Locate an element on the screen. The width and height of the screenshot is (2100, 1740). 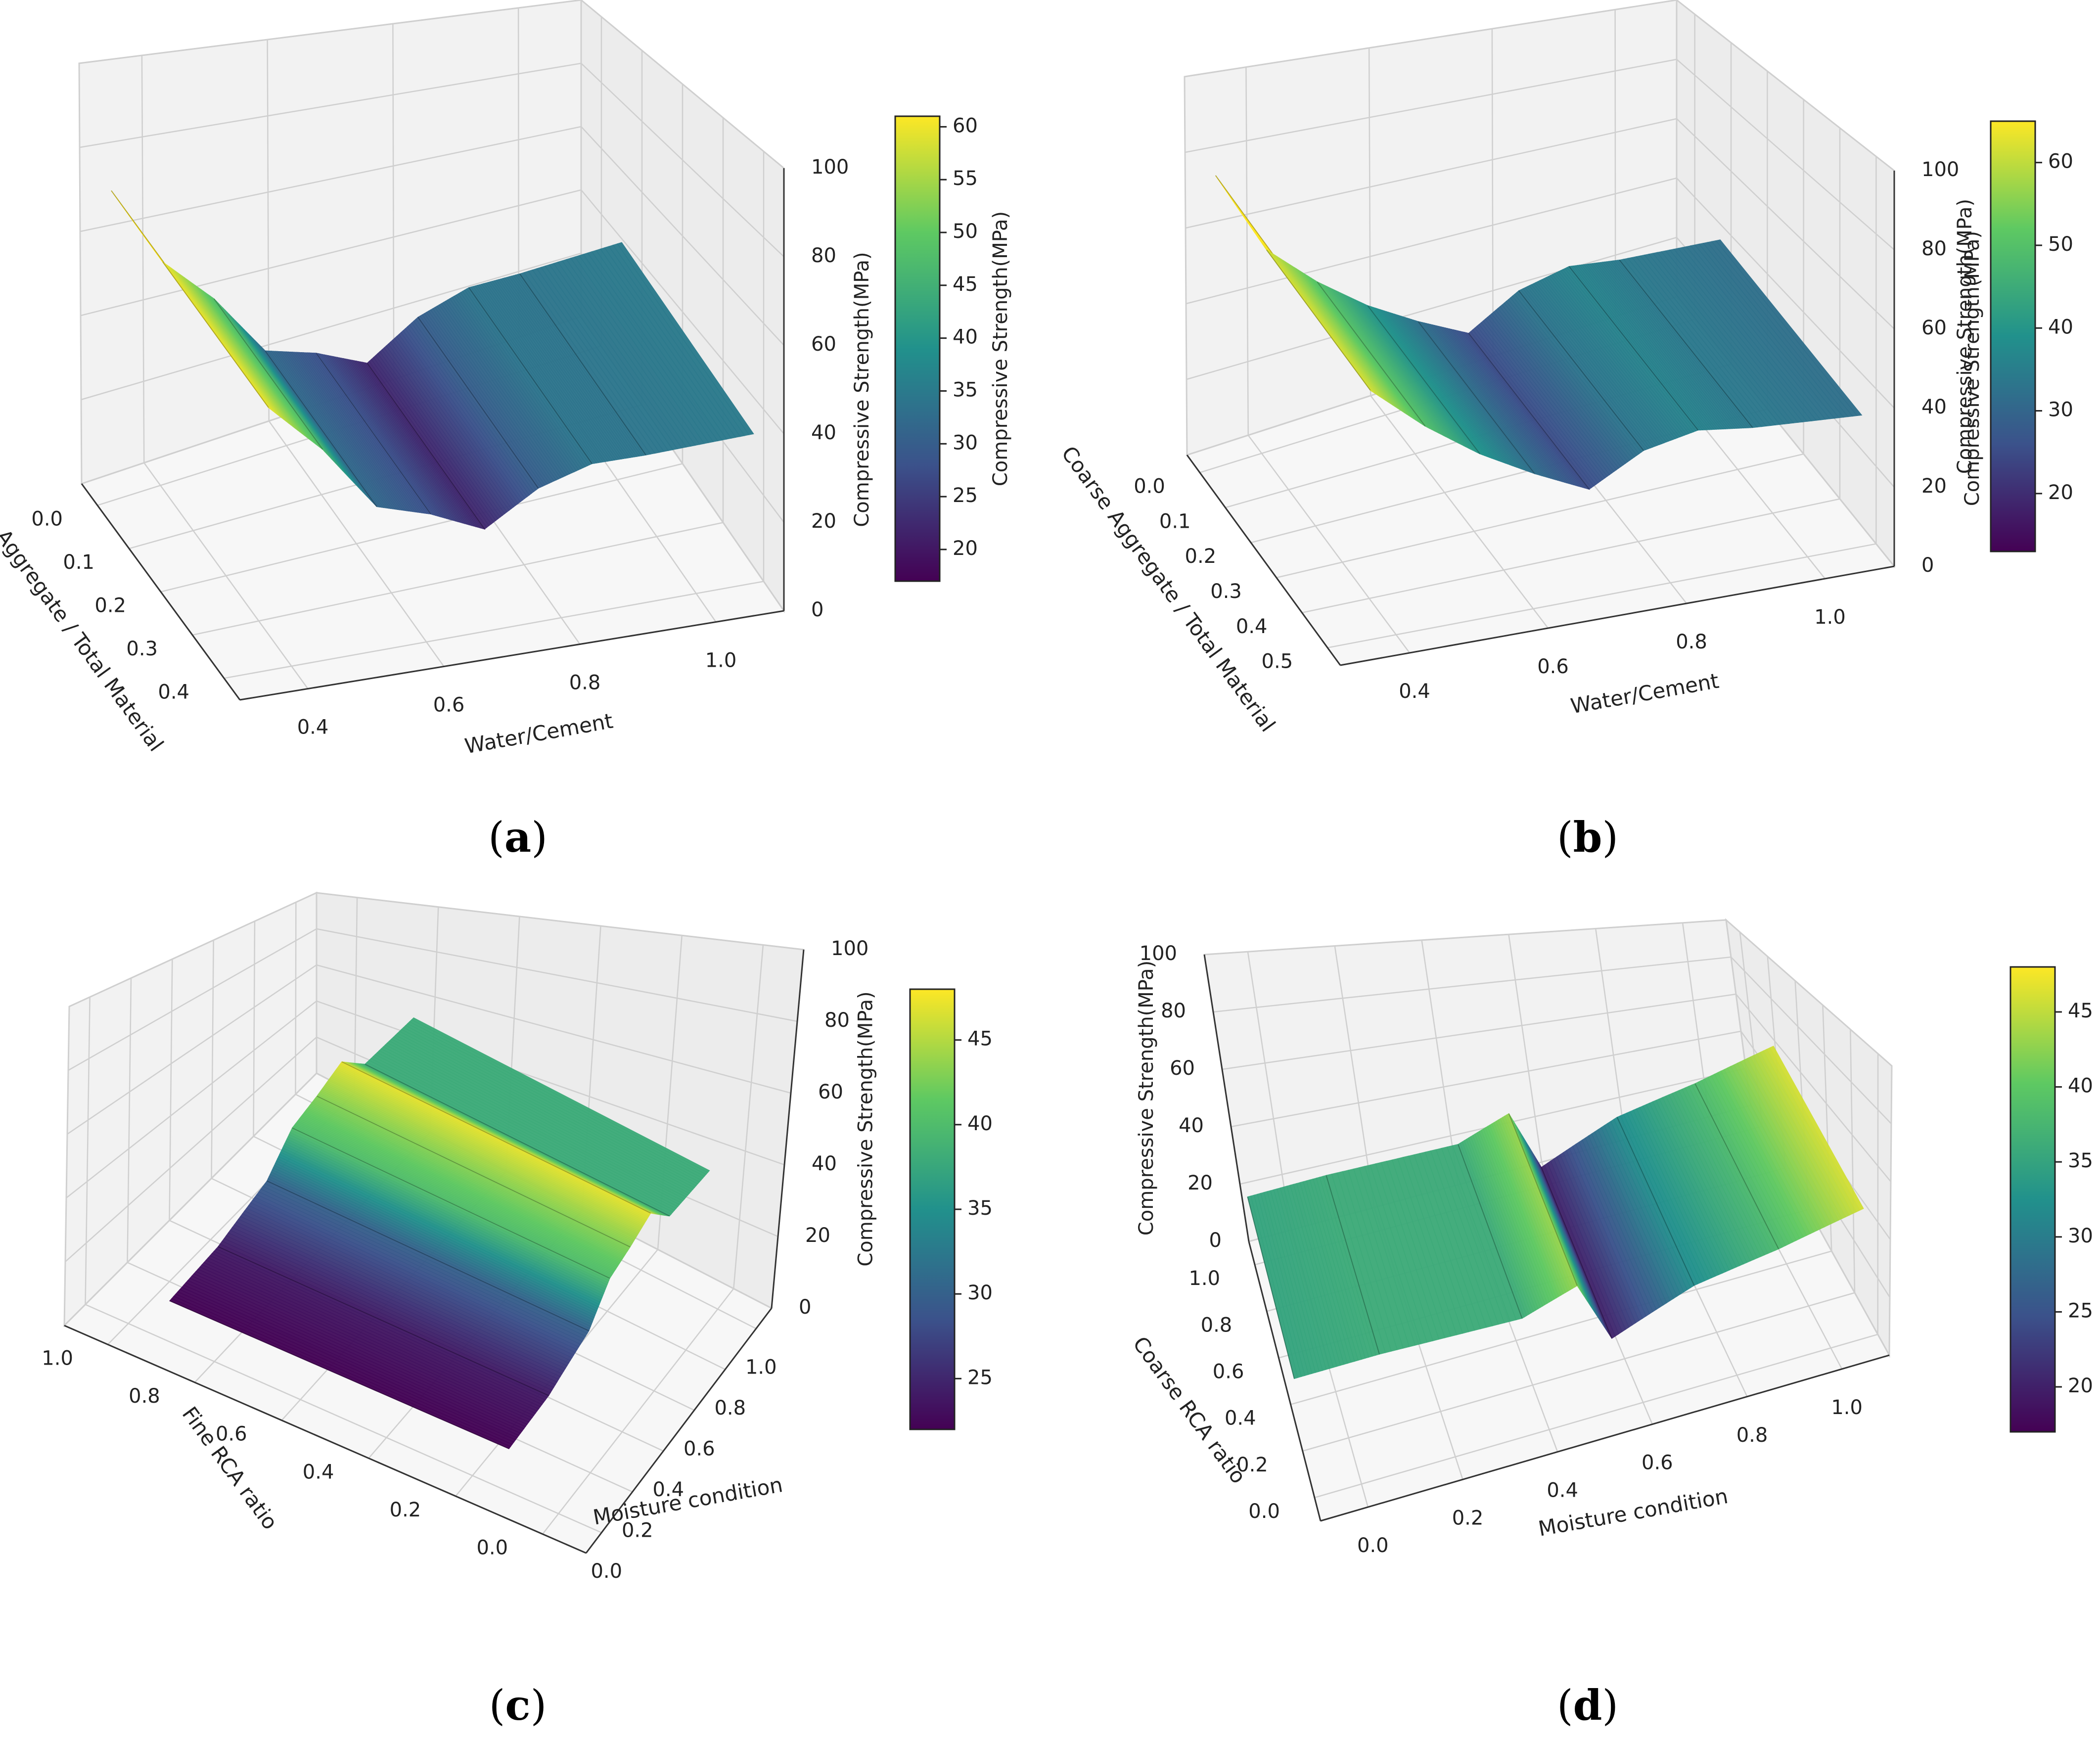
colorbar-tick-label: 25 is located at coordinates (2080, 1310).